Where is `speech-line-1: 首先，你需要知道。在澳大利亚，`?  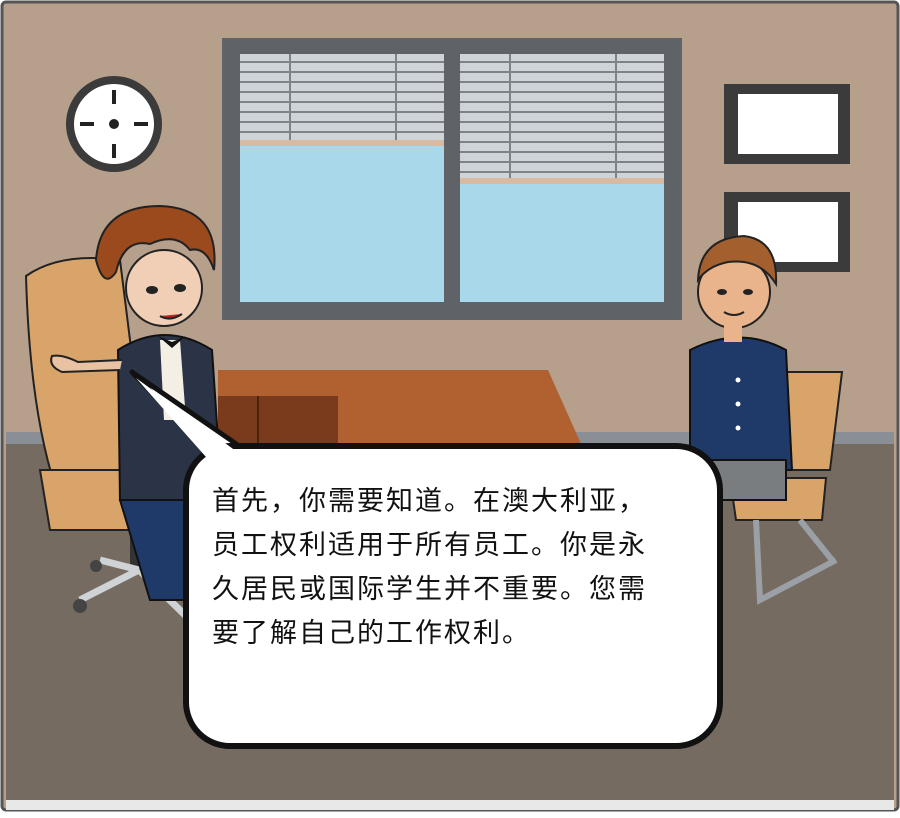
speech-line-1: 首先，你需要知道。在澳大利亚， is located at coordinates (429, 501).